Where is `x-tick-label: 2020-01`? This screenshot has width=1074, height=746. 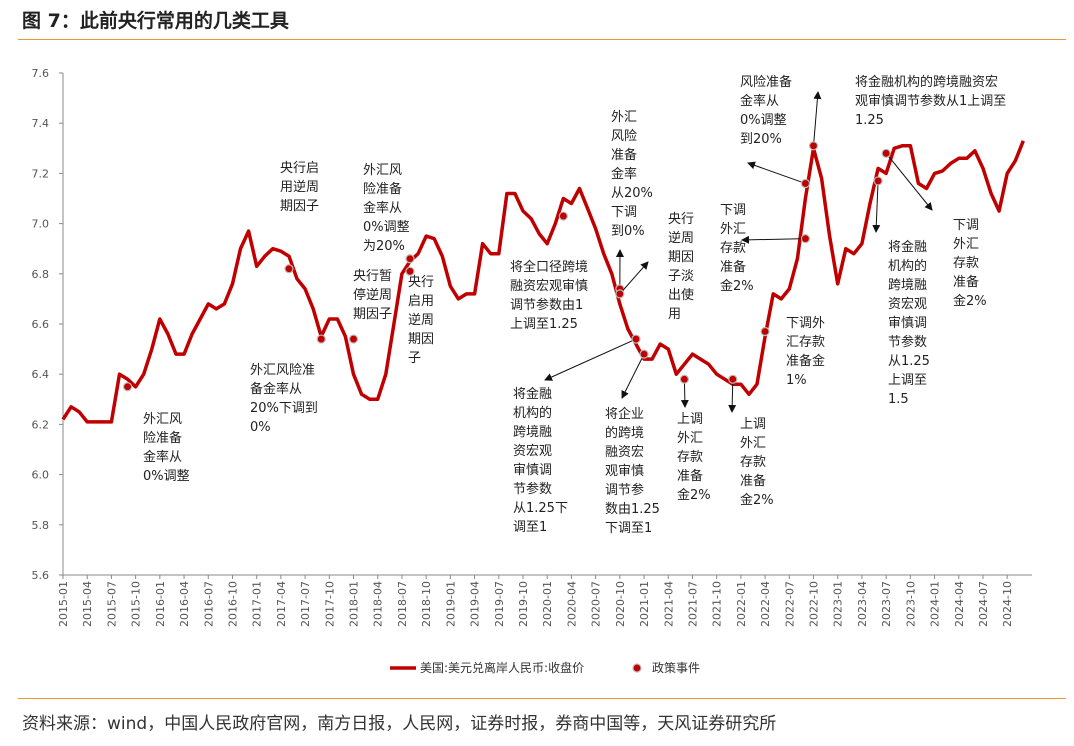 x-tick-label: 2020-01 is located at coordinates (547, 604).